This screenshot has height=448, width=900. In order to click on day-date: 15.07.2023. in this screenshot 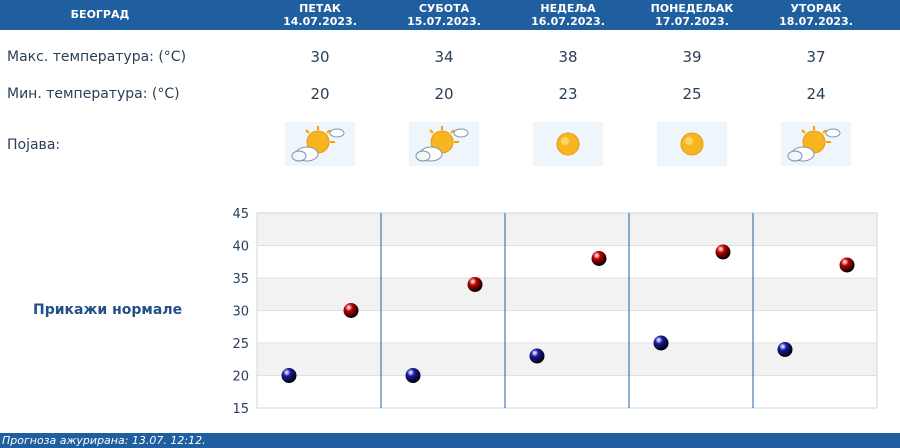, I will do `click(444, 21)`.